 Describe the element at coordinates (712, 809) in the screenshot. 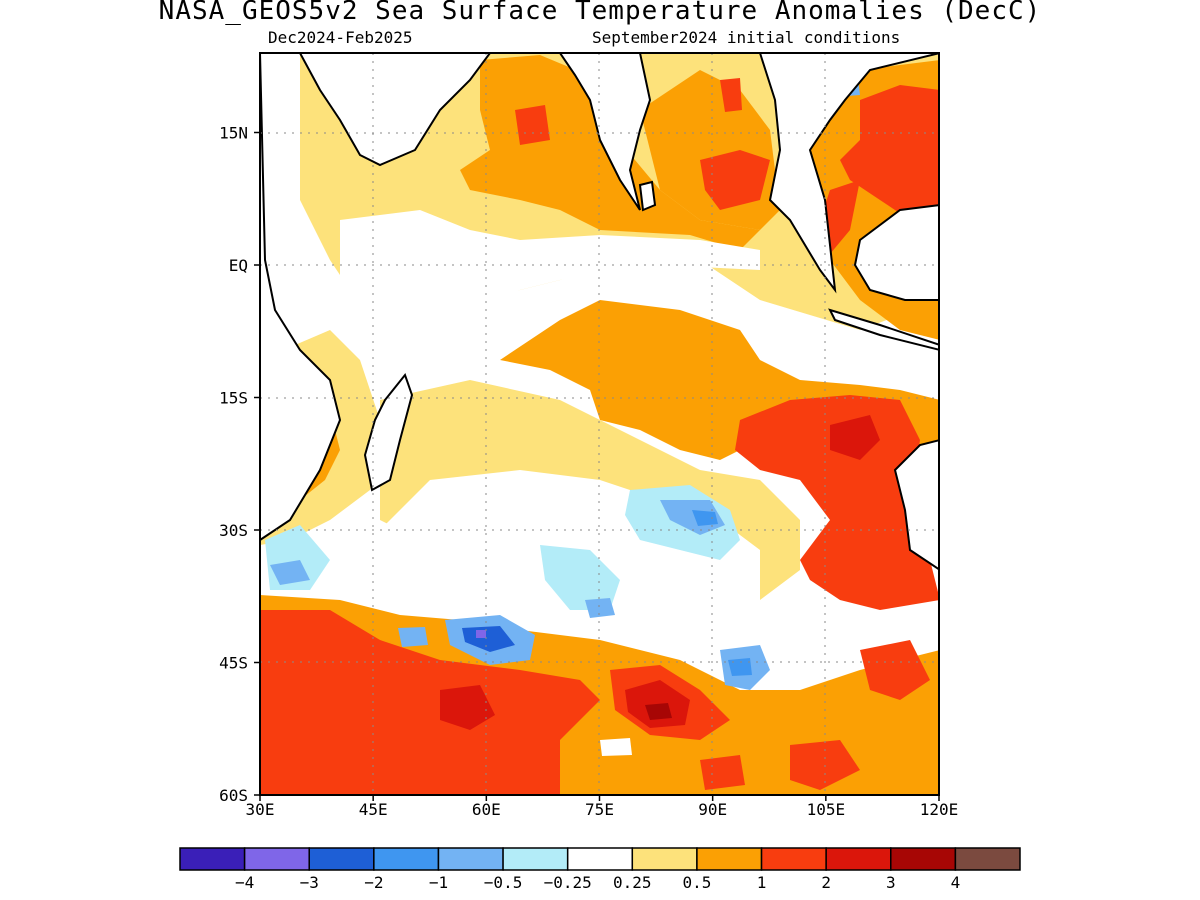

I see `lon-tick-label: 90E` at that location.